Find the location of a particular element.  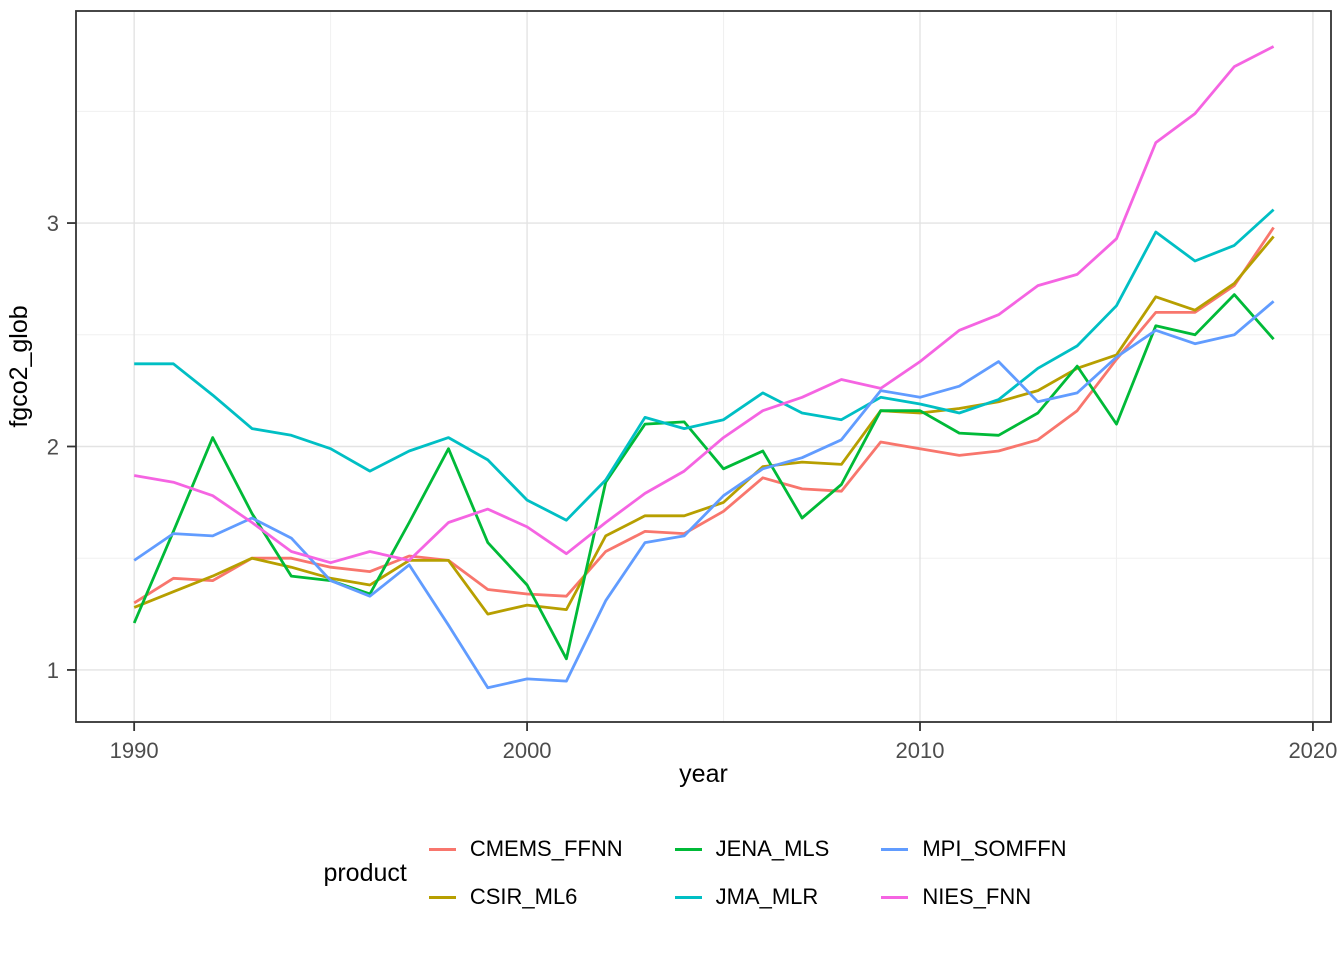

legend-title: product is located at coordinates (365, 872).